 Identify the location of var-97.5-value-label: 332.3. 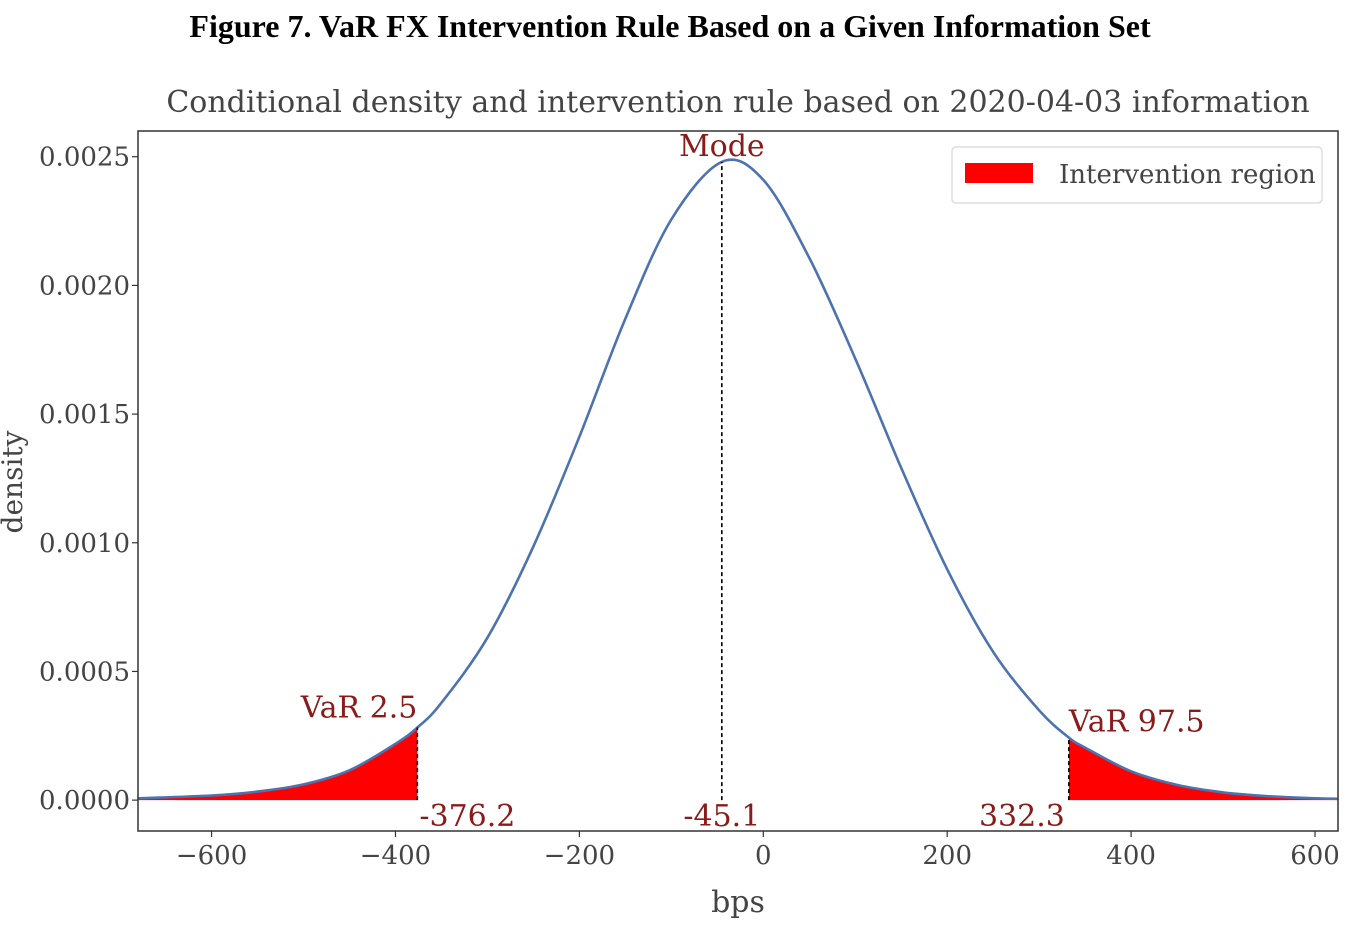
(1022, 816).